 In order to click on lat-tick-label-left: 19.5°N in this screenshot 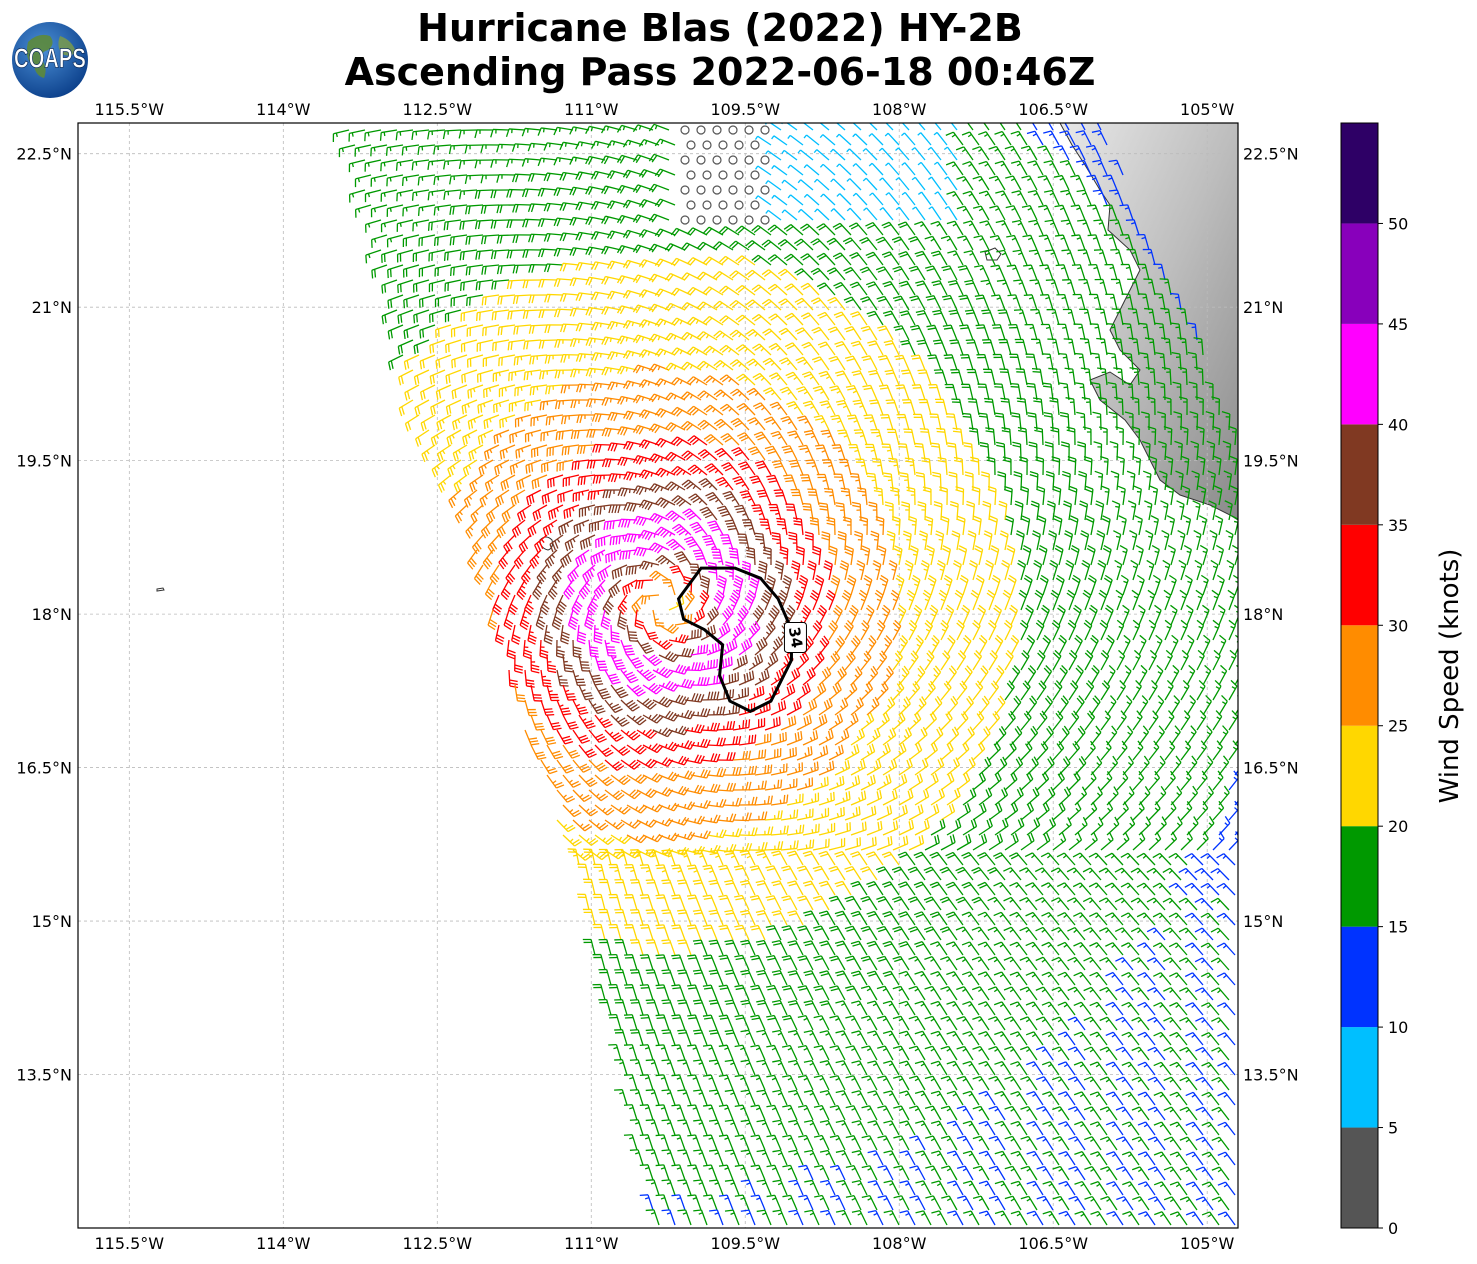, I will do `click(44, 461)`.